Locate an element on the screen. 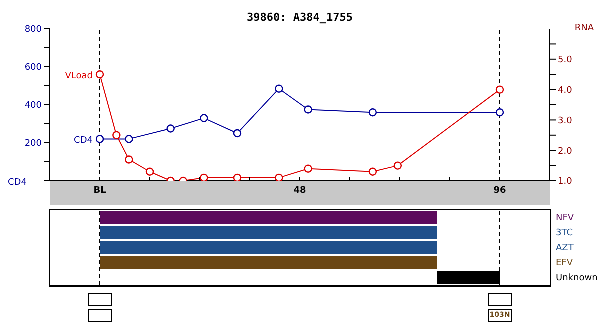  x-tick-label: 96 is located at coordinates (500, 191).